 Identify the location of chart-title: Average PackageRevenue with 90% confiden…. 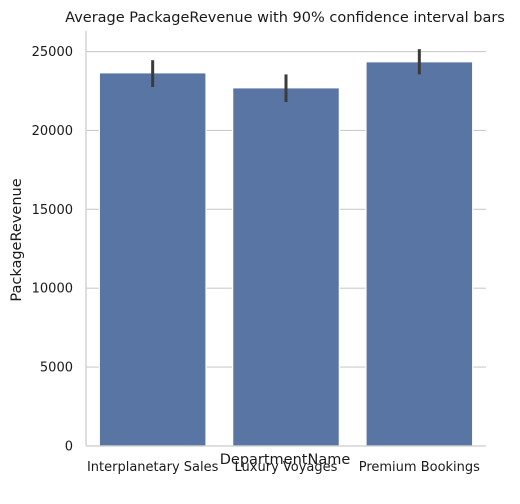
(285, 18).